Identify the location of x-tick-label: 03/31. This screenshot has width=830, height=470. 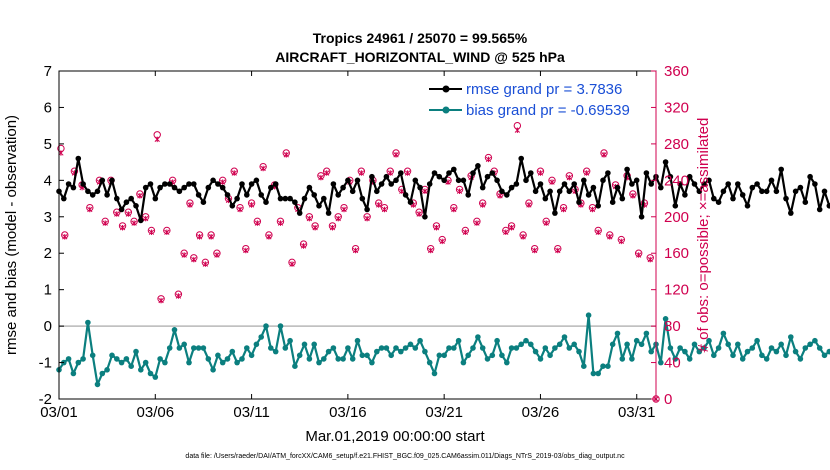
(637, 412).